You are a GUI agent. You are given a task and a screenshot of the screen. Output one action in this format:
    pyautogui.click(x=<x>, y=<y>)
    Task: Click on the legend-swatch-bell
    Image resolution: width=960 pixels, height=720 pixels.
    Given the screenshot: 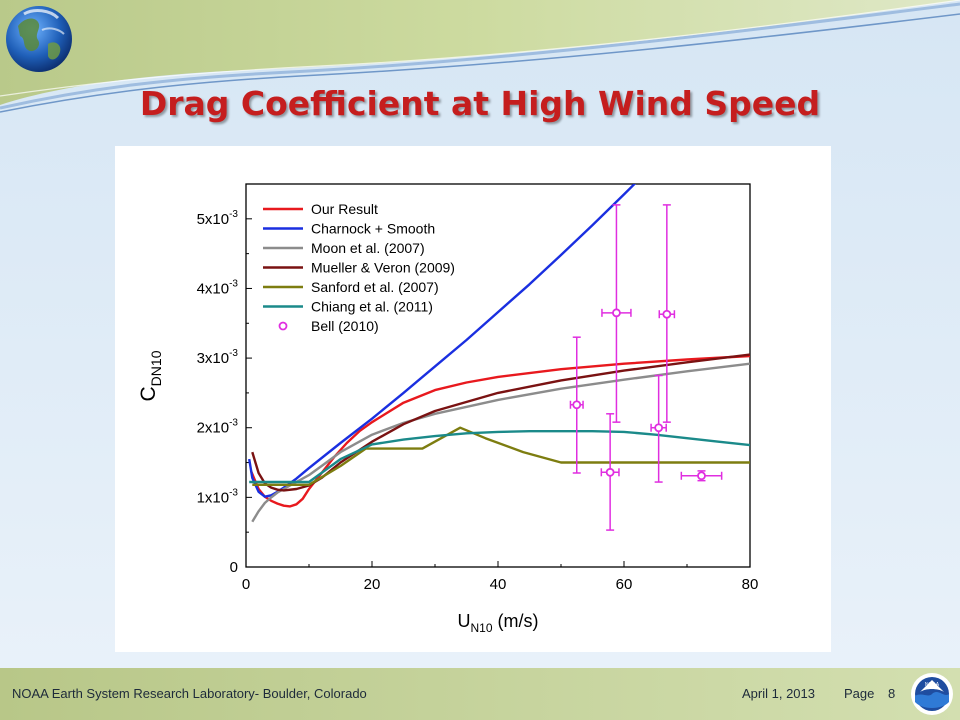 What is the action you would take?
    pyautogui.click(x=283, y=326)
    